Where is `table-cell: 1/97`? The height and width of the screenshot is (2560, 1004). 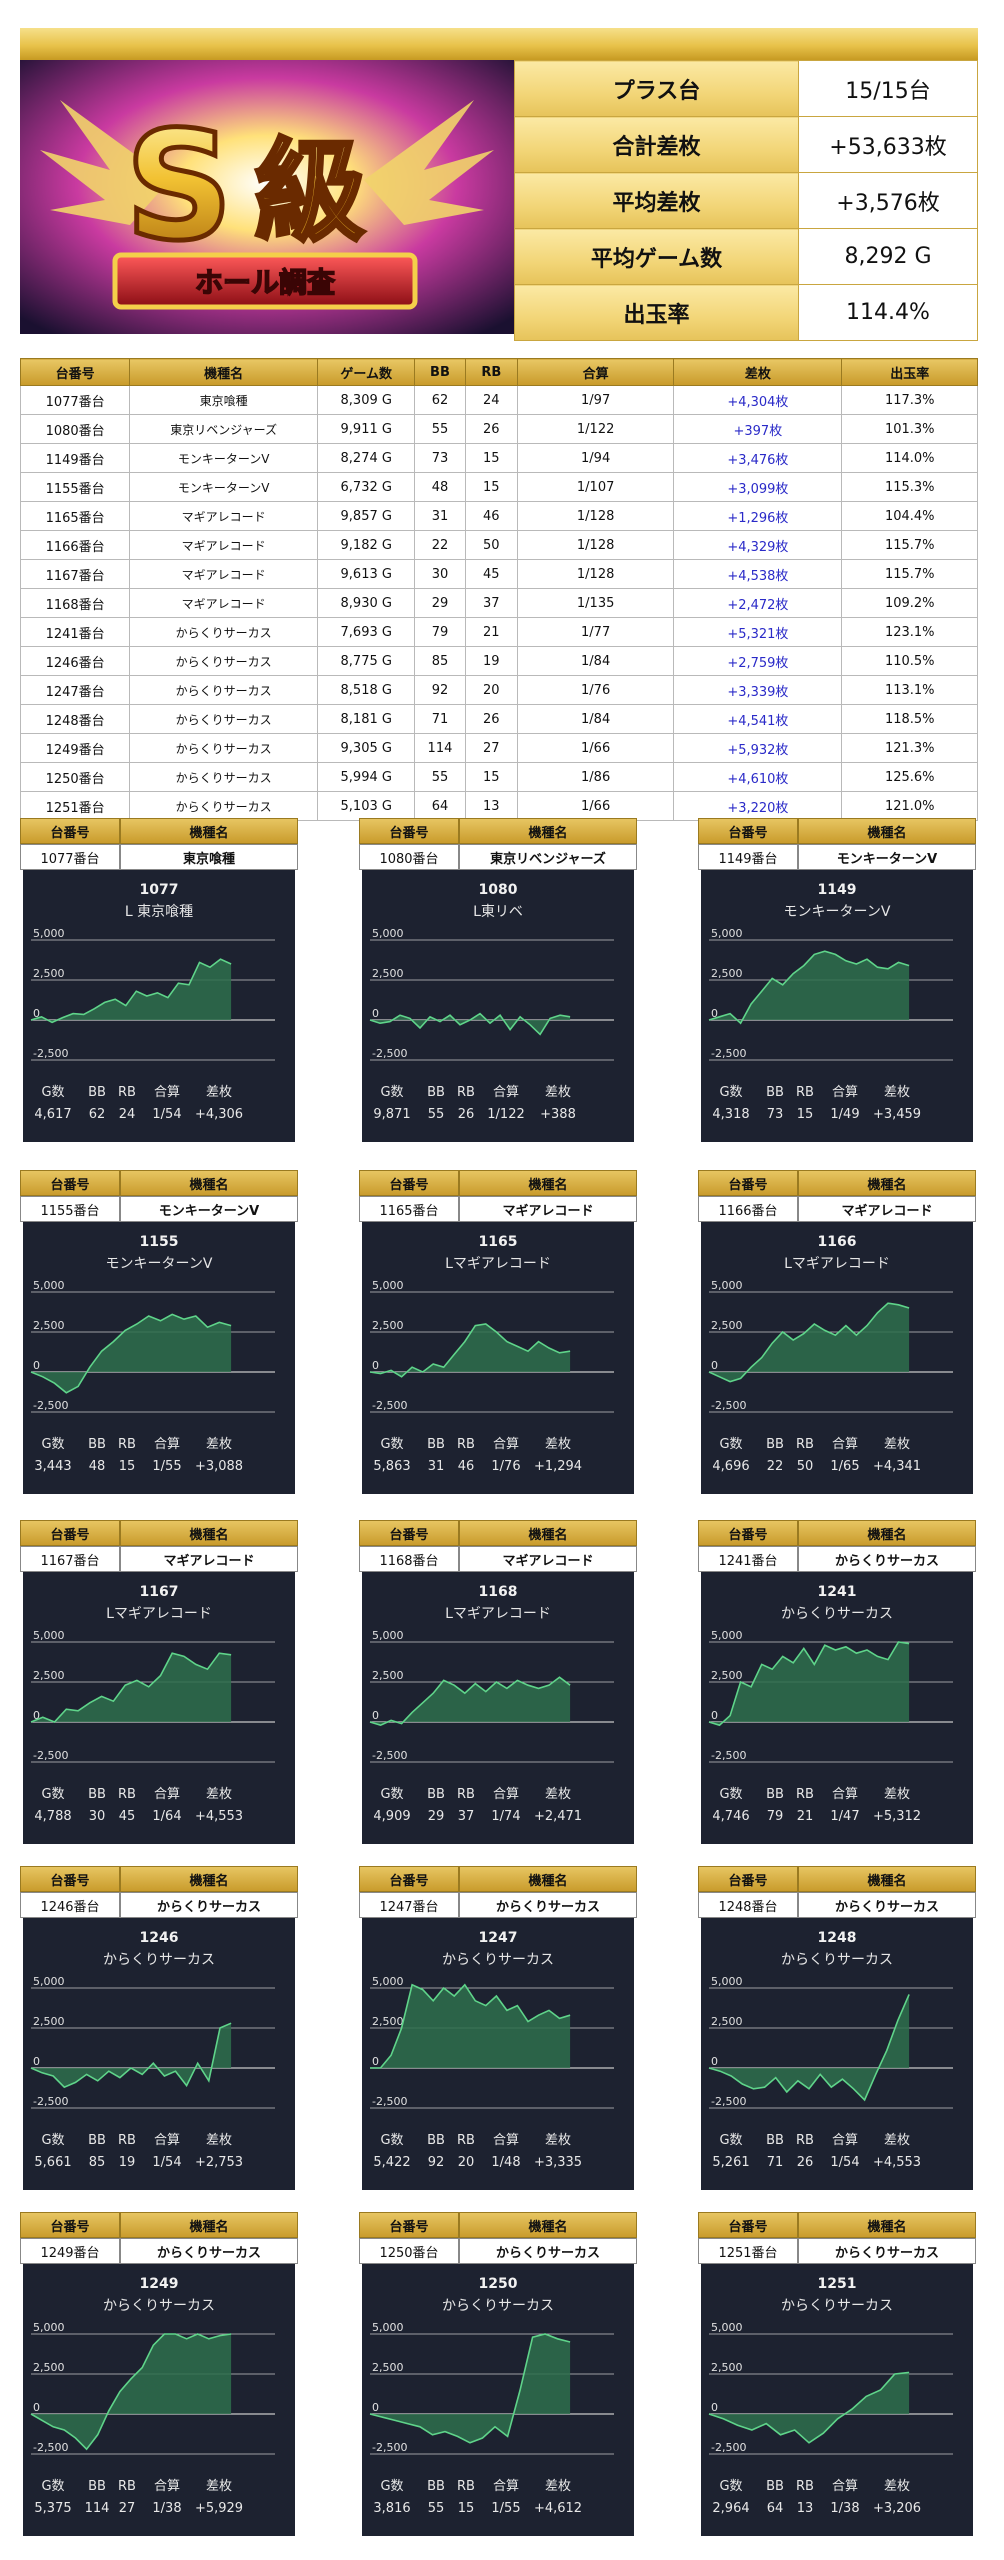 table-cell: 1/97 is located at coordinates (596, 400).